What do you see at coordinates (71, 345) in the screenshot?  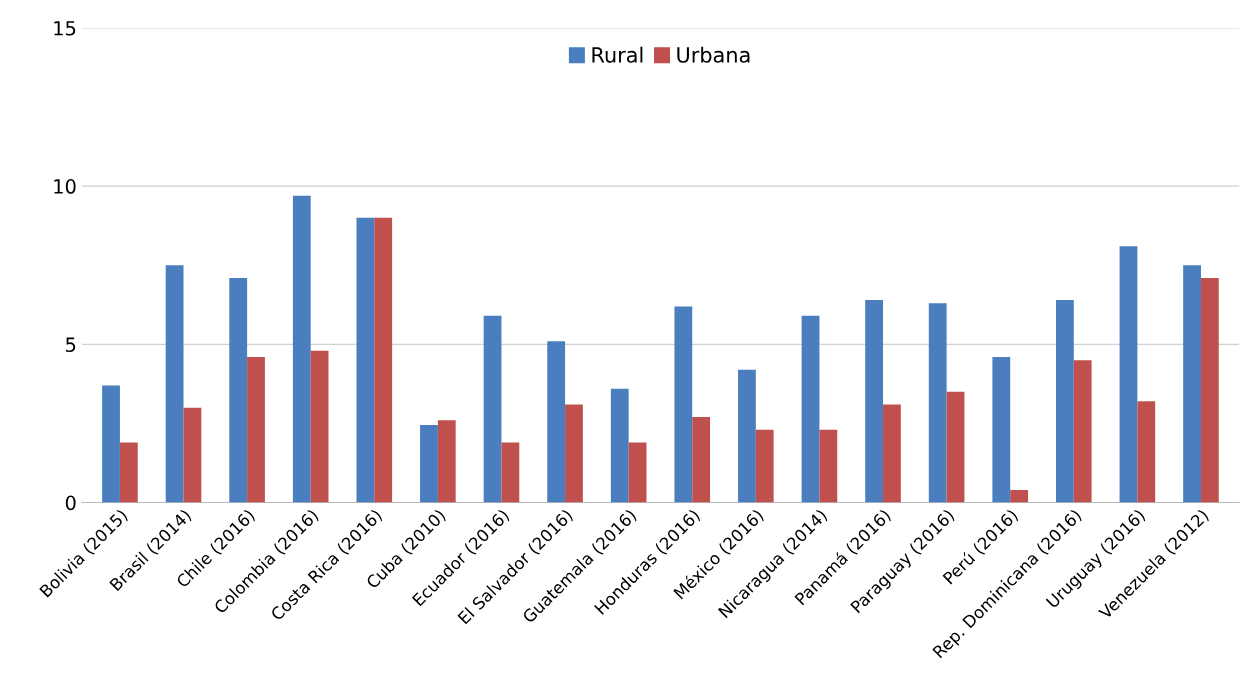 I see `y-tick-label: 5` at bounding box center [71, 345].